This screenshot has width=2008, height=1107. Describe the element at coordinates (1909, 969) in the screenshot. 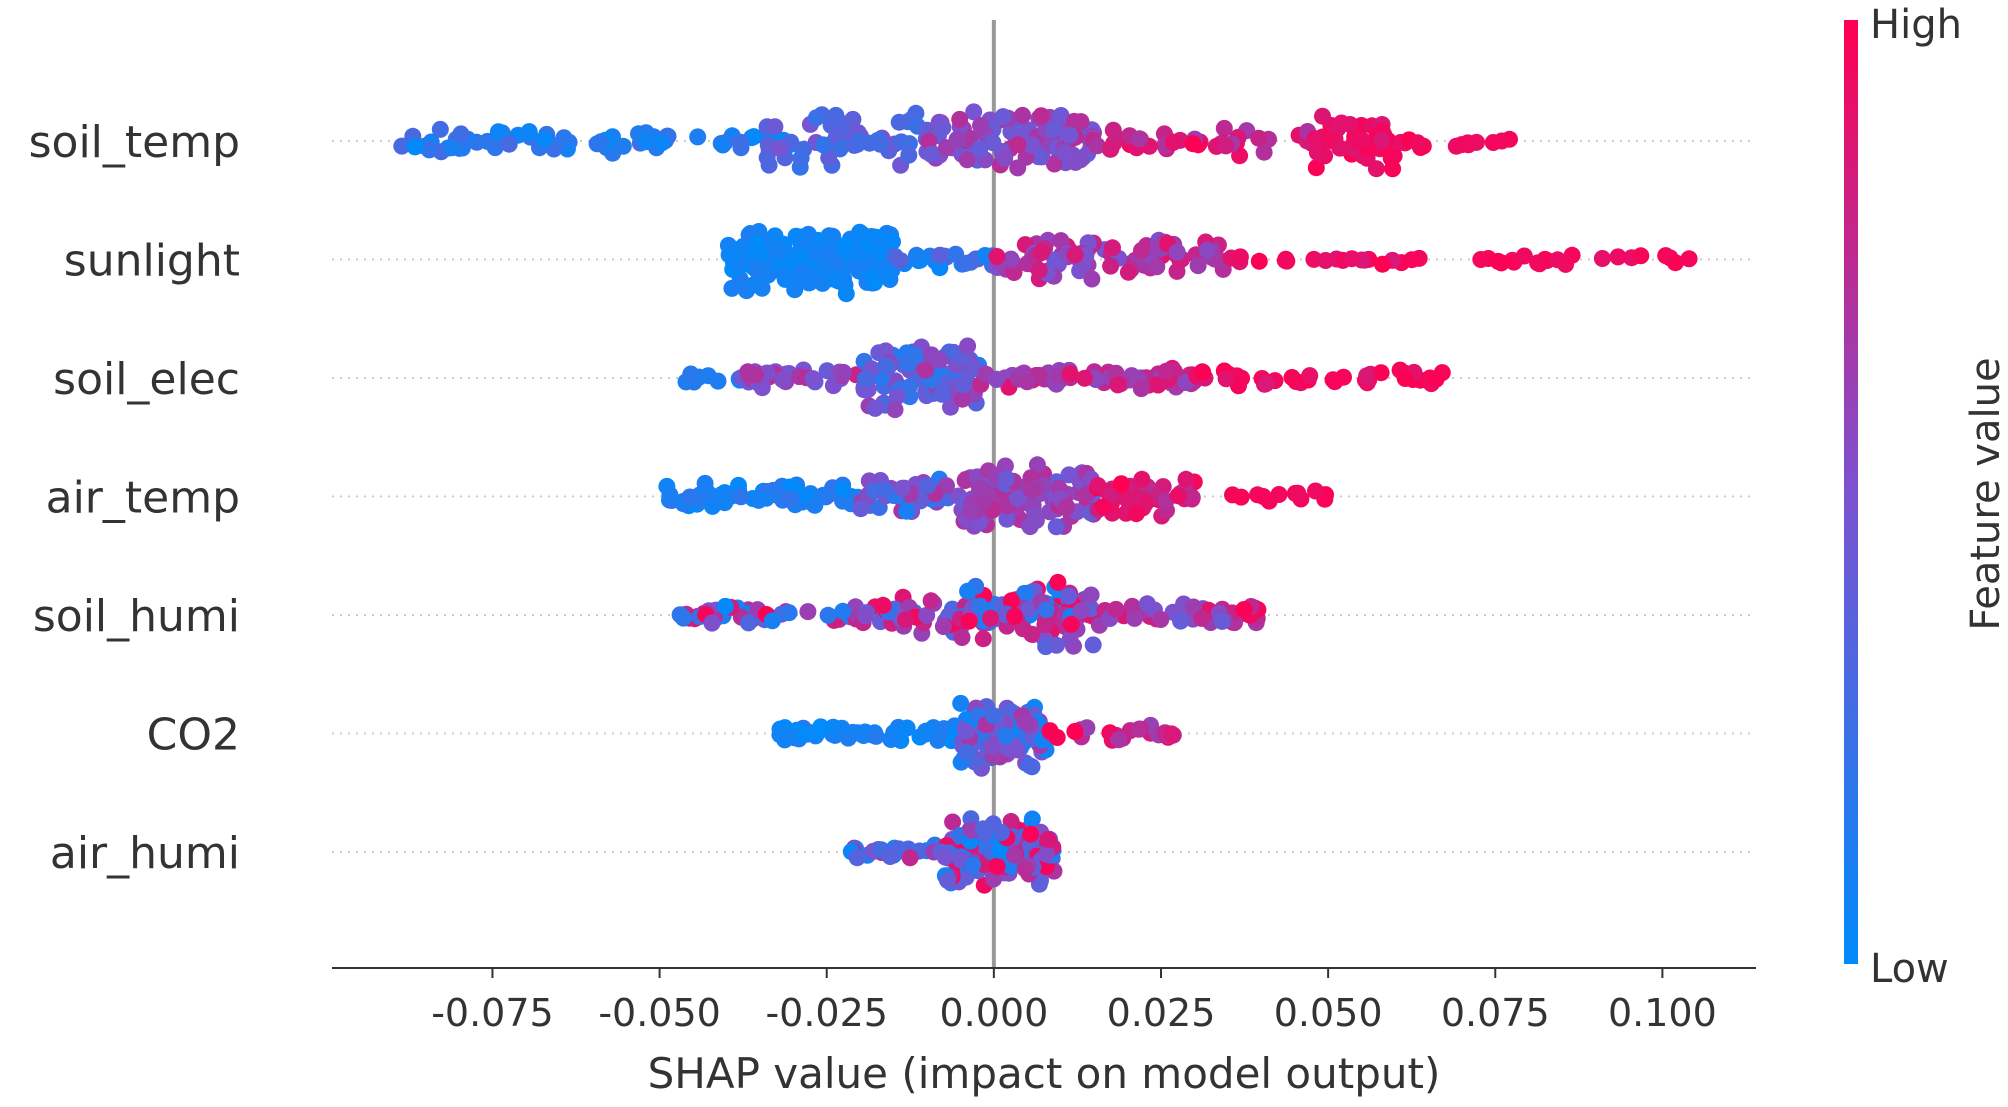

I see `colorbar-low-label: Low` at that location.